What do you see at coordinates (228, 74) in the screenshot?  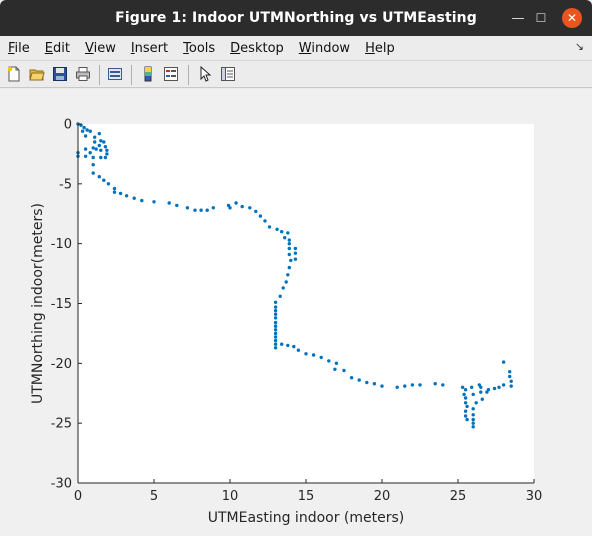 I see `property-editor-icon` at bounding box center [228, 74].